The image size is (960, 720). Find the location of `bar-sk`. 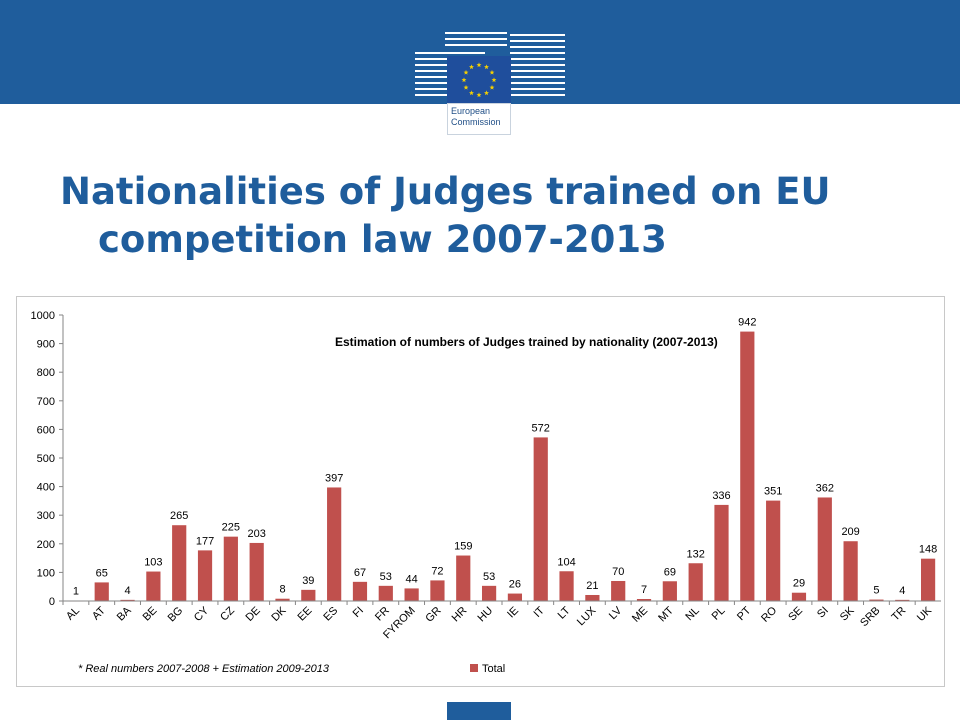

bar-sk is located at coordinates (850, 571).